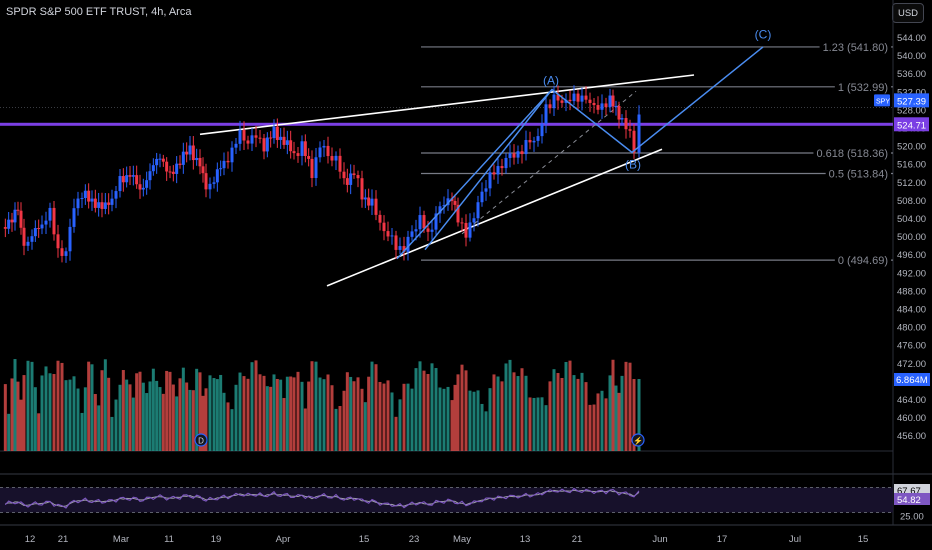 The width and height of the screenshot is (932, 550). Describe the element at coordinates (911, 56) in the screenshot. I see `price-tick-label: 540.00` at that location.